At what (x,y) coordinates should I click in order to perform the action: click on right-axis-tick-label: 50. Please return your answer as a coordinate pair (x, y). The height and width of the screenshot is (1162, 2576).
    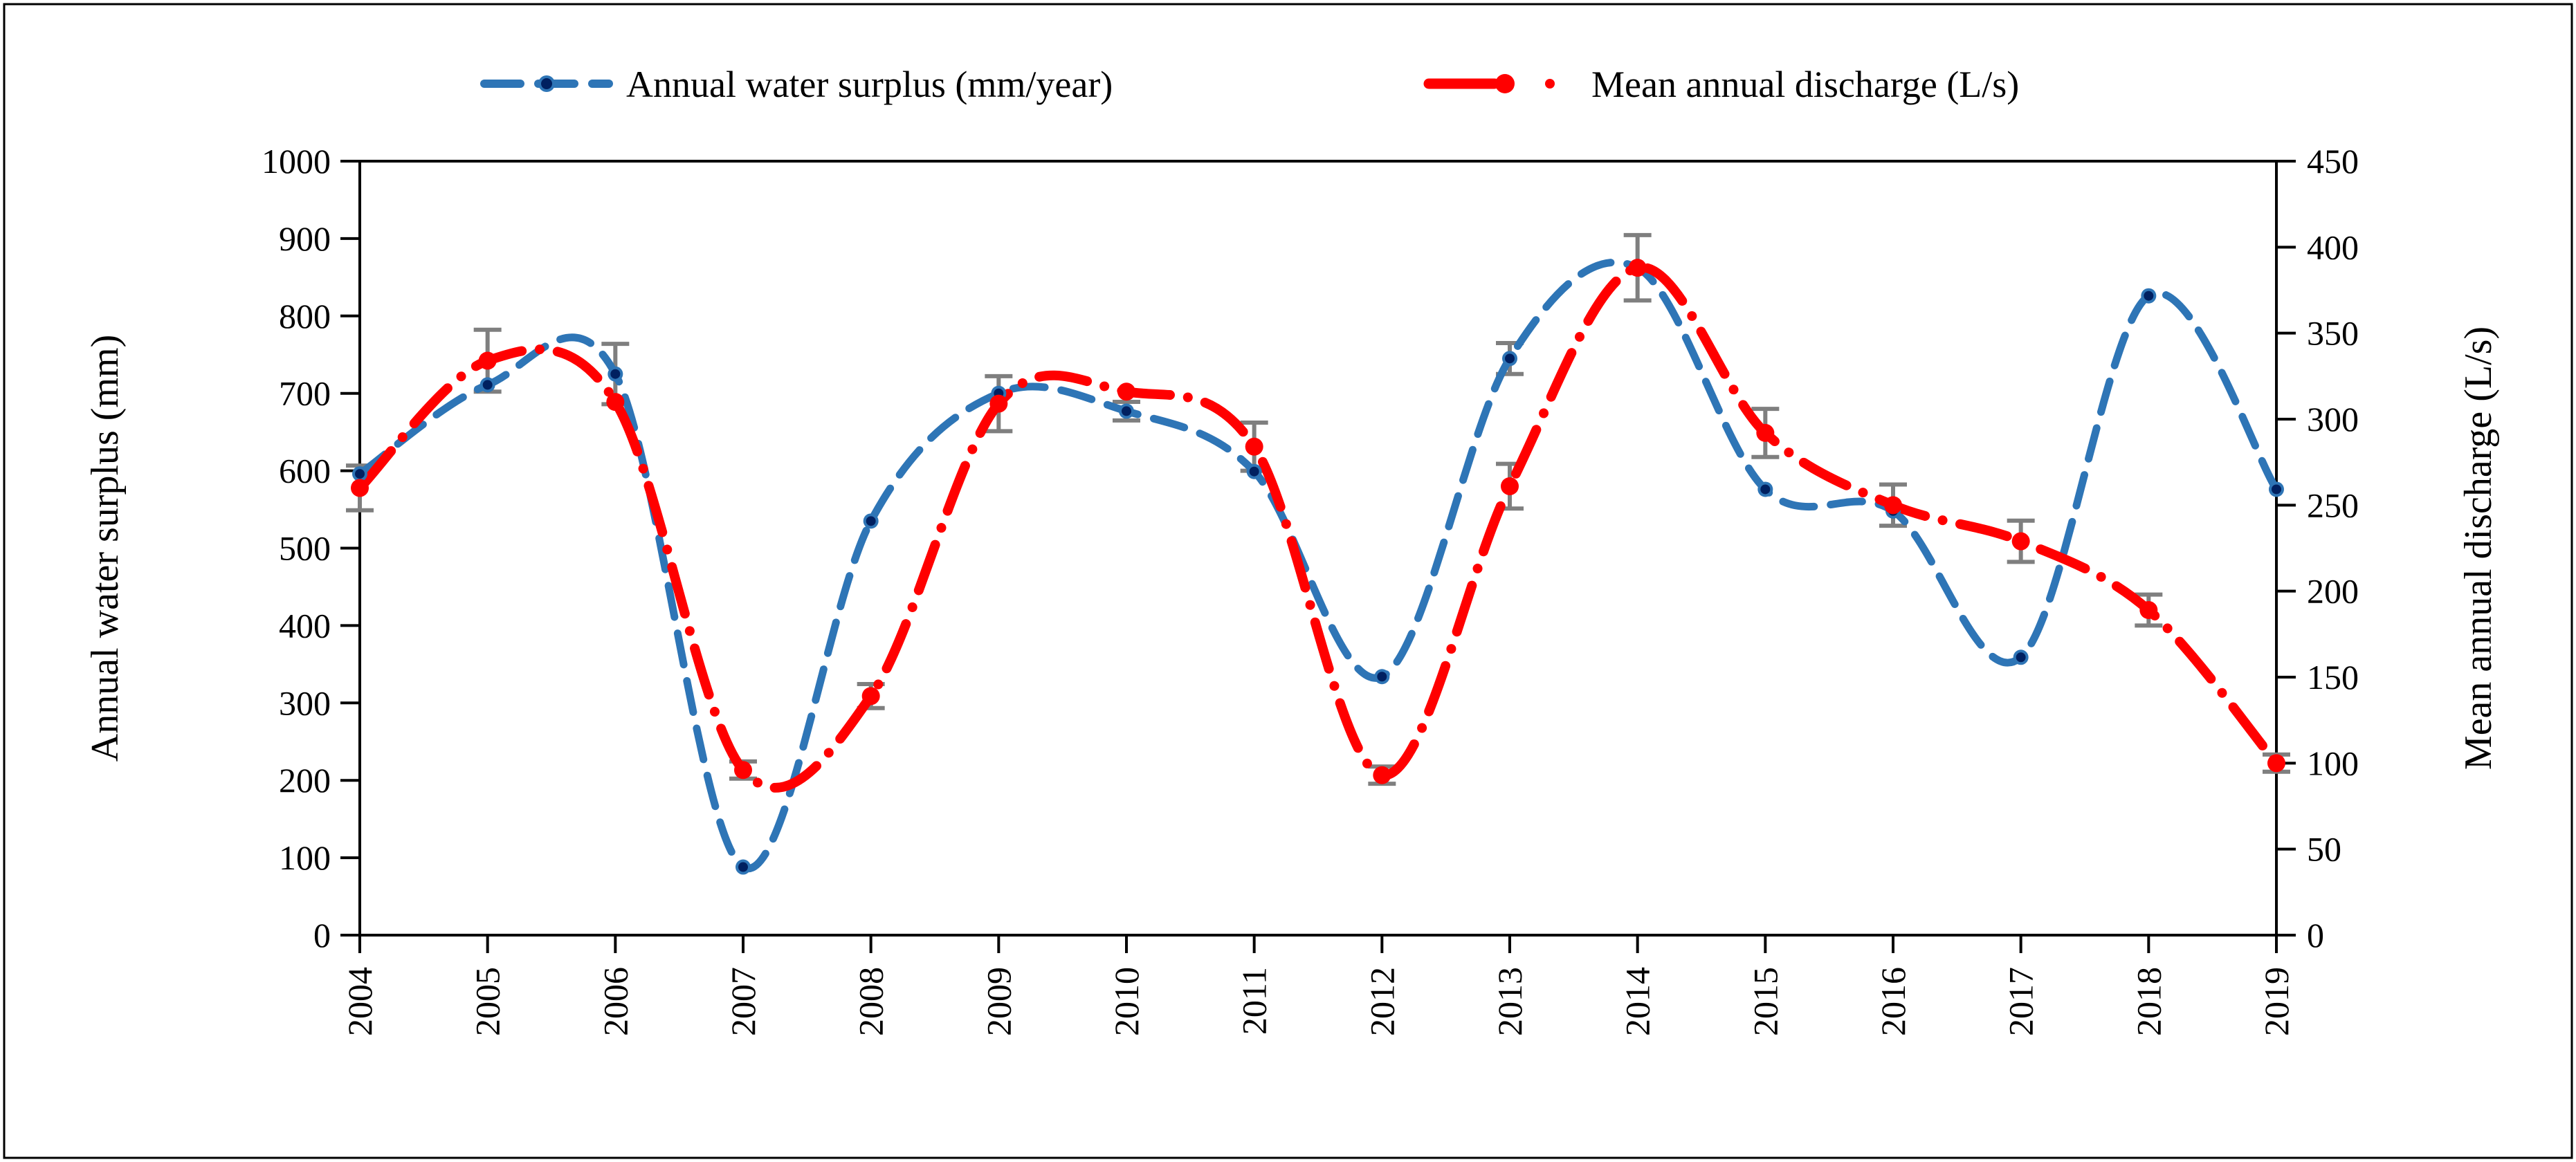
    Looking at the image, I should click on (2324, 849).